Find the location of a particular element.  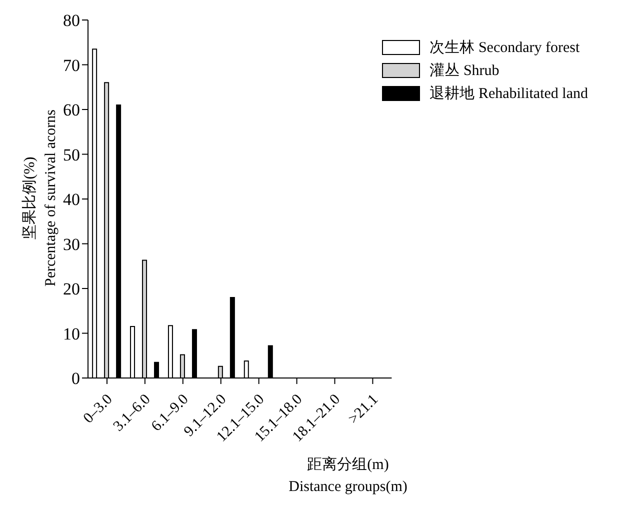

y-tick-label: 50 is located at coordinates (71, 154).